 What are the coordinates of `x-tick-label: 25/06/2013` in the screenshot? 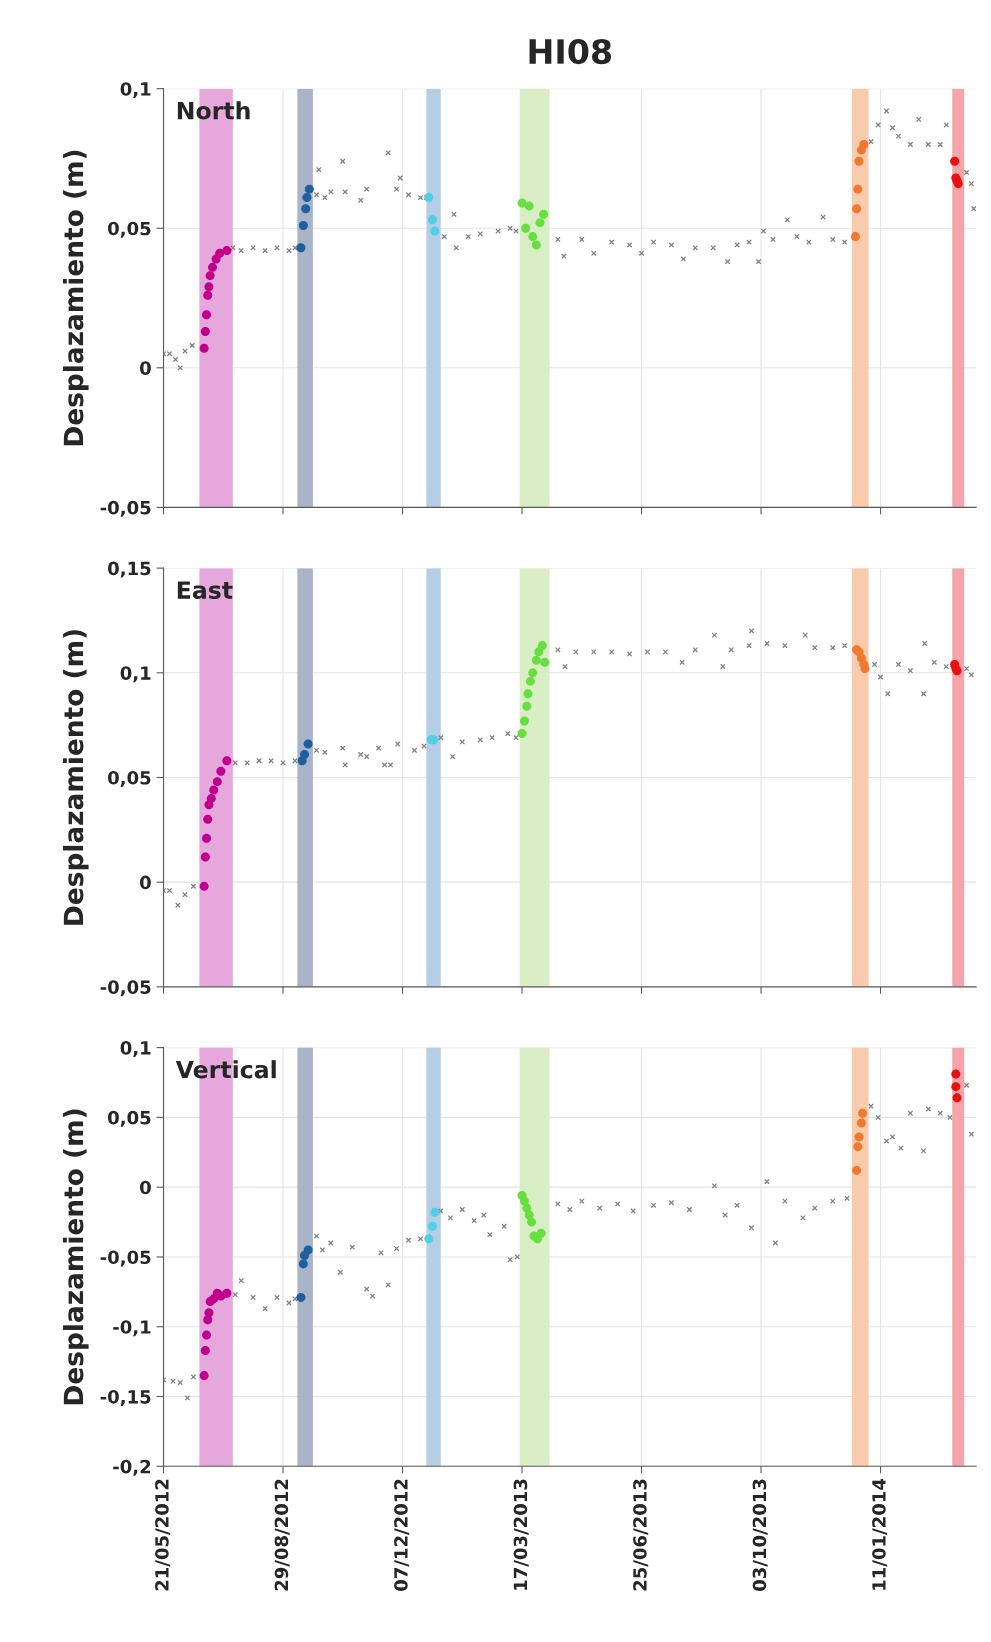 It's located at (641, 1535).